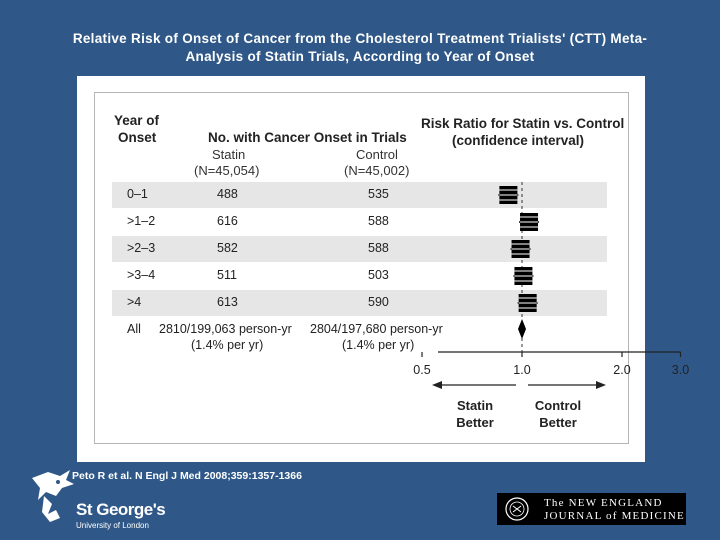 This screenshot has height=540, width=720. What do you see at coordinates (378, 345) in the screenshot?
I see `all-row-control-rate: (1.4% per yr)` at bounding box center [378, 345].